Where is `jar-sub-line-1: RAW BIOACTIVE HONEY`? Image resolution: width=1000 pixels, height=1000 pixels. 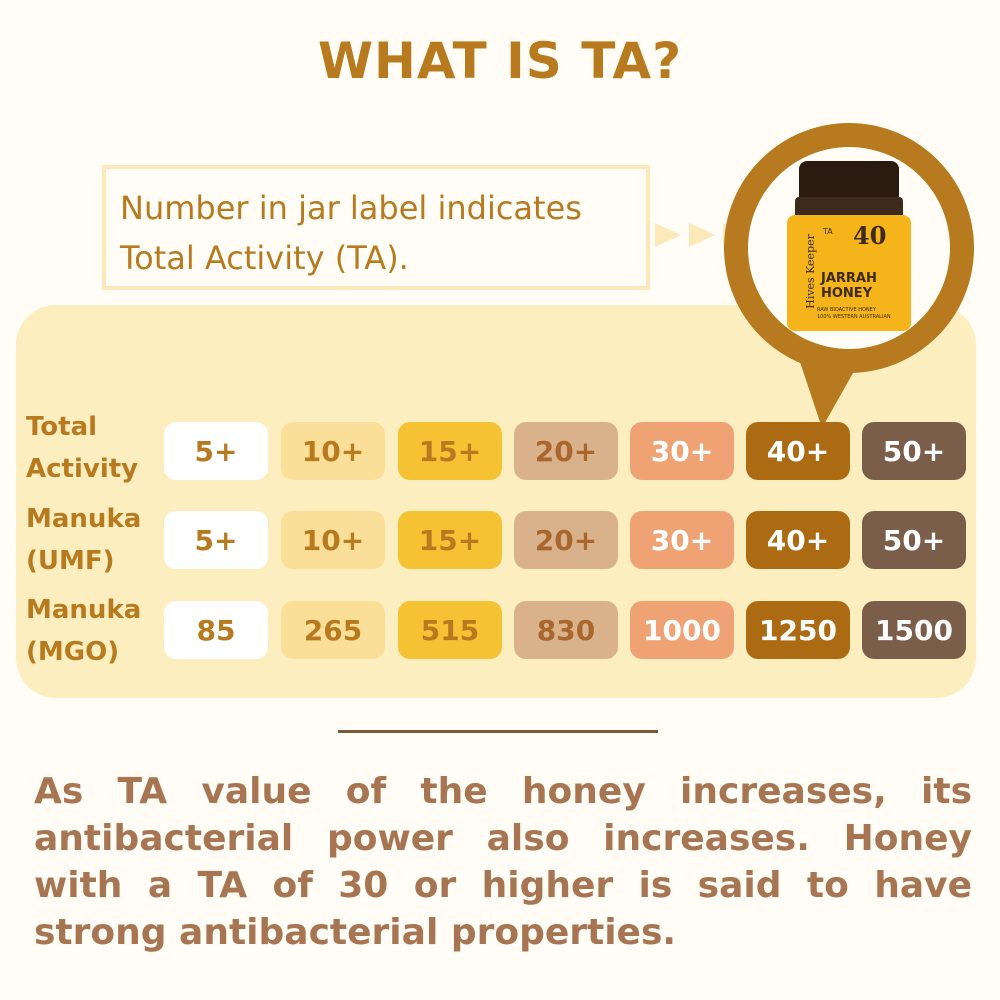 jar-sub-line-1: RAW BIOACTIVE HONEY is located at coordinates (846, 310).